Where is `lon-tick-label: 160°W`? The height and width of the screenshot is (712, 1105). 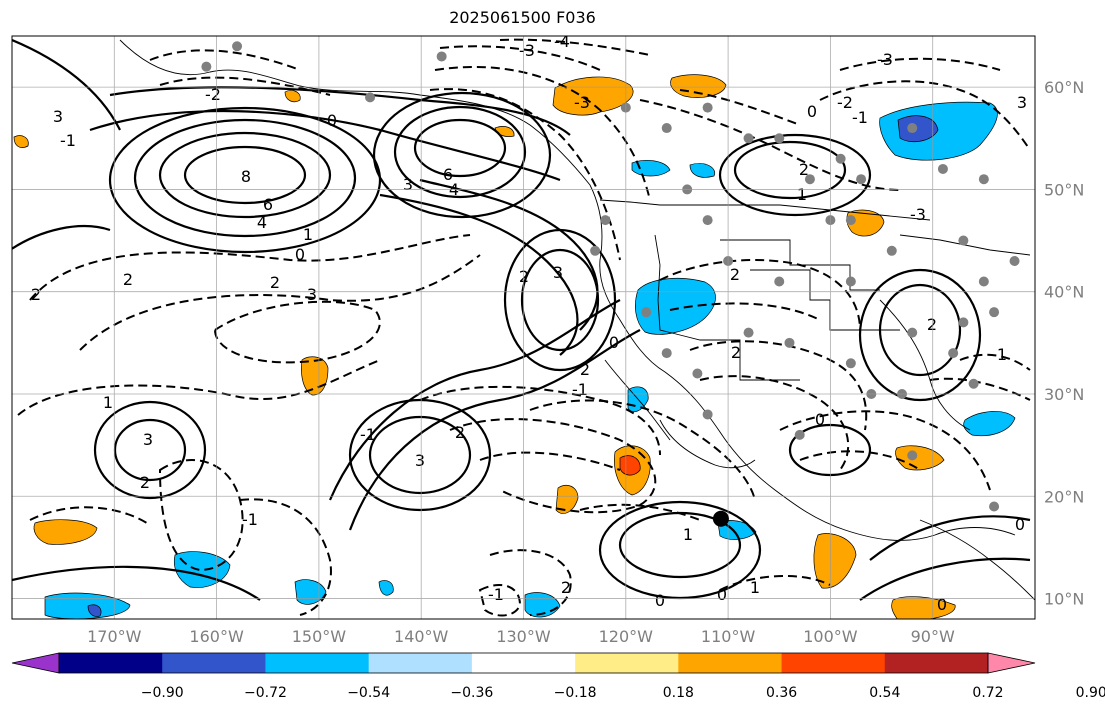
lon-tick-label: 160°W is located at coordinates (216, 636).